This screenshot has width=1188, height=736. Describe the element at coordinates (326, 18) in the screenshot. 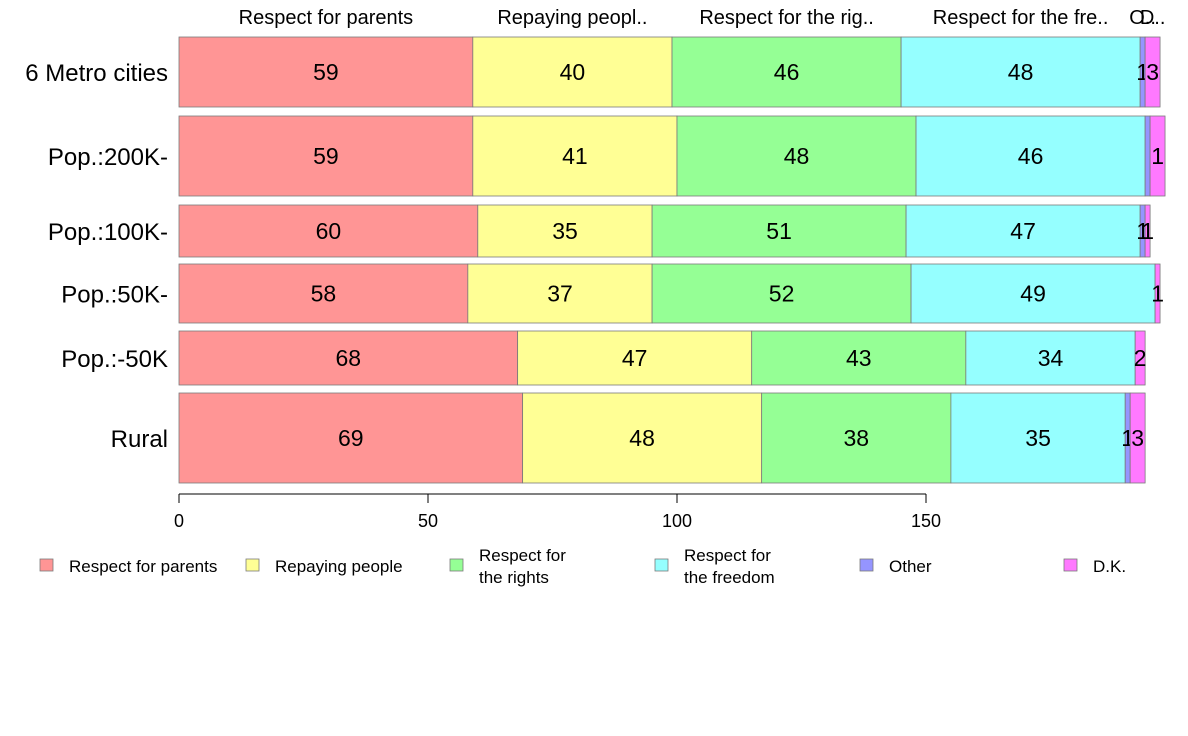

I see `top-series-label: Respect for parents` at that location.